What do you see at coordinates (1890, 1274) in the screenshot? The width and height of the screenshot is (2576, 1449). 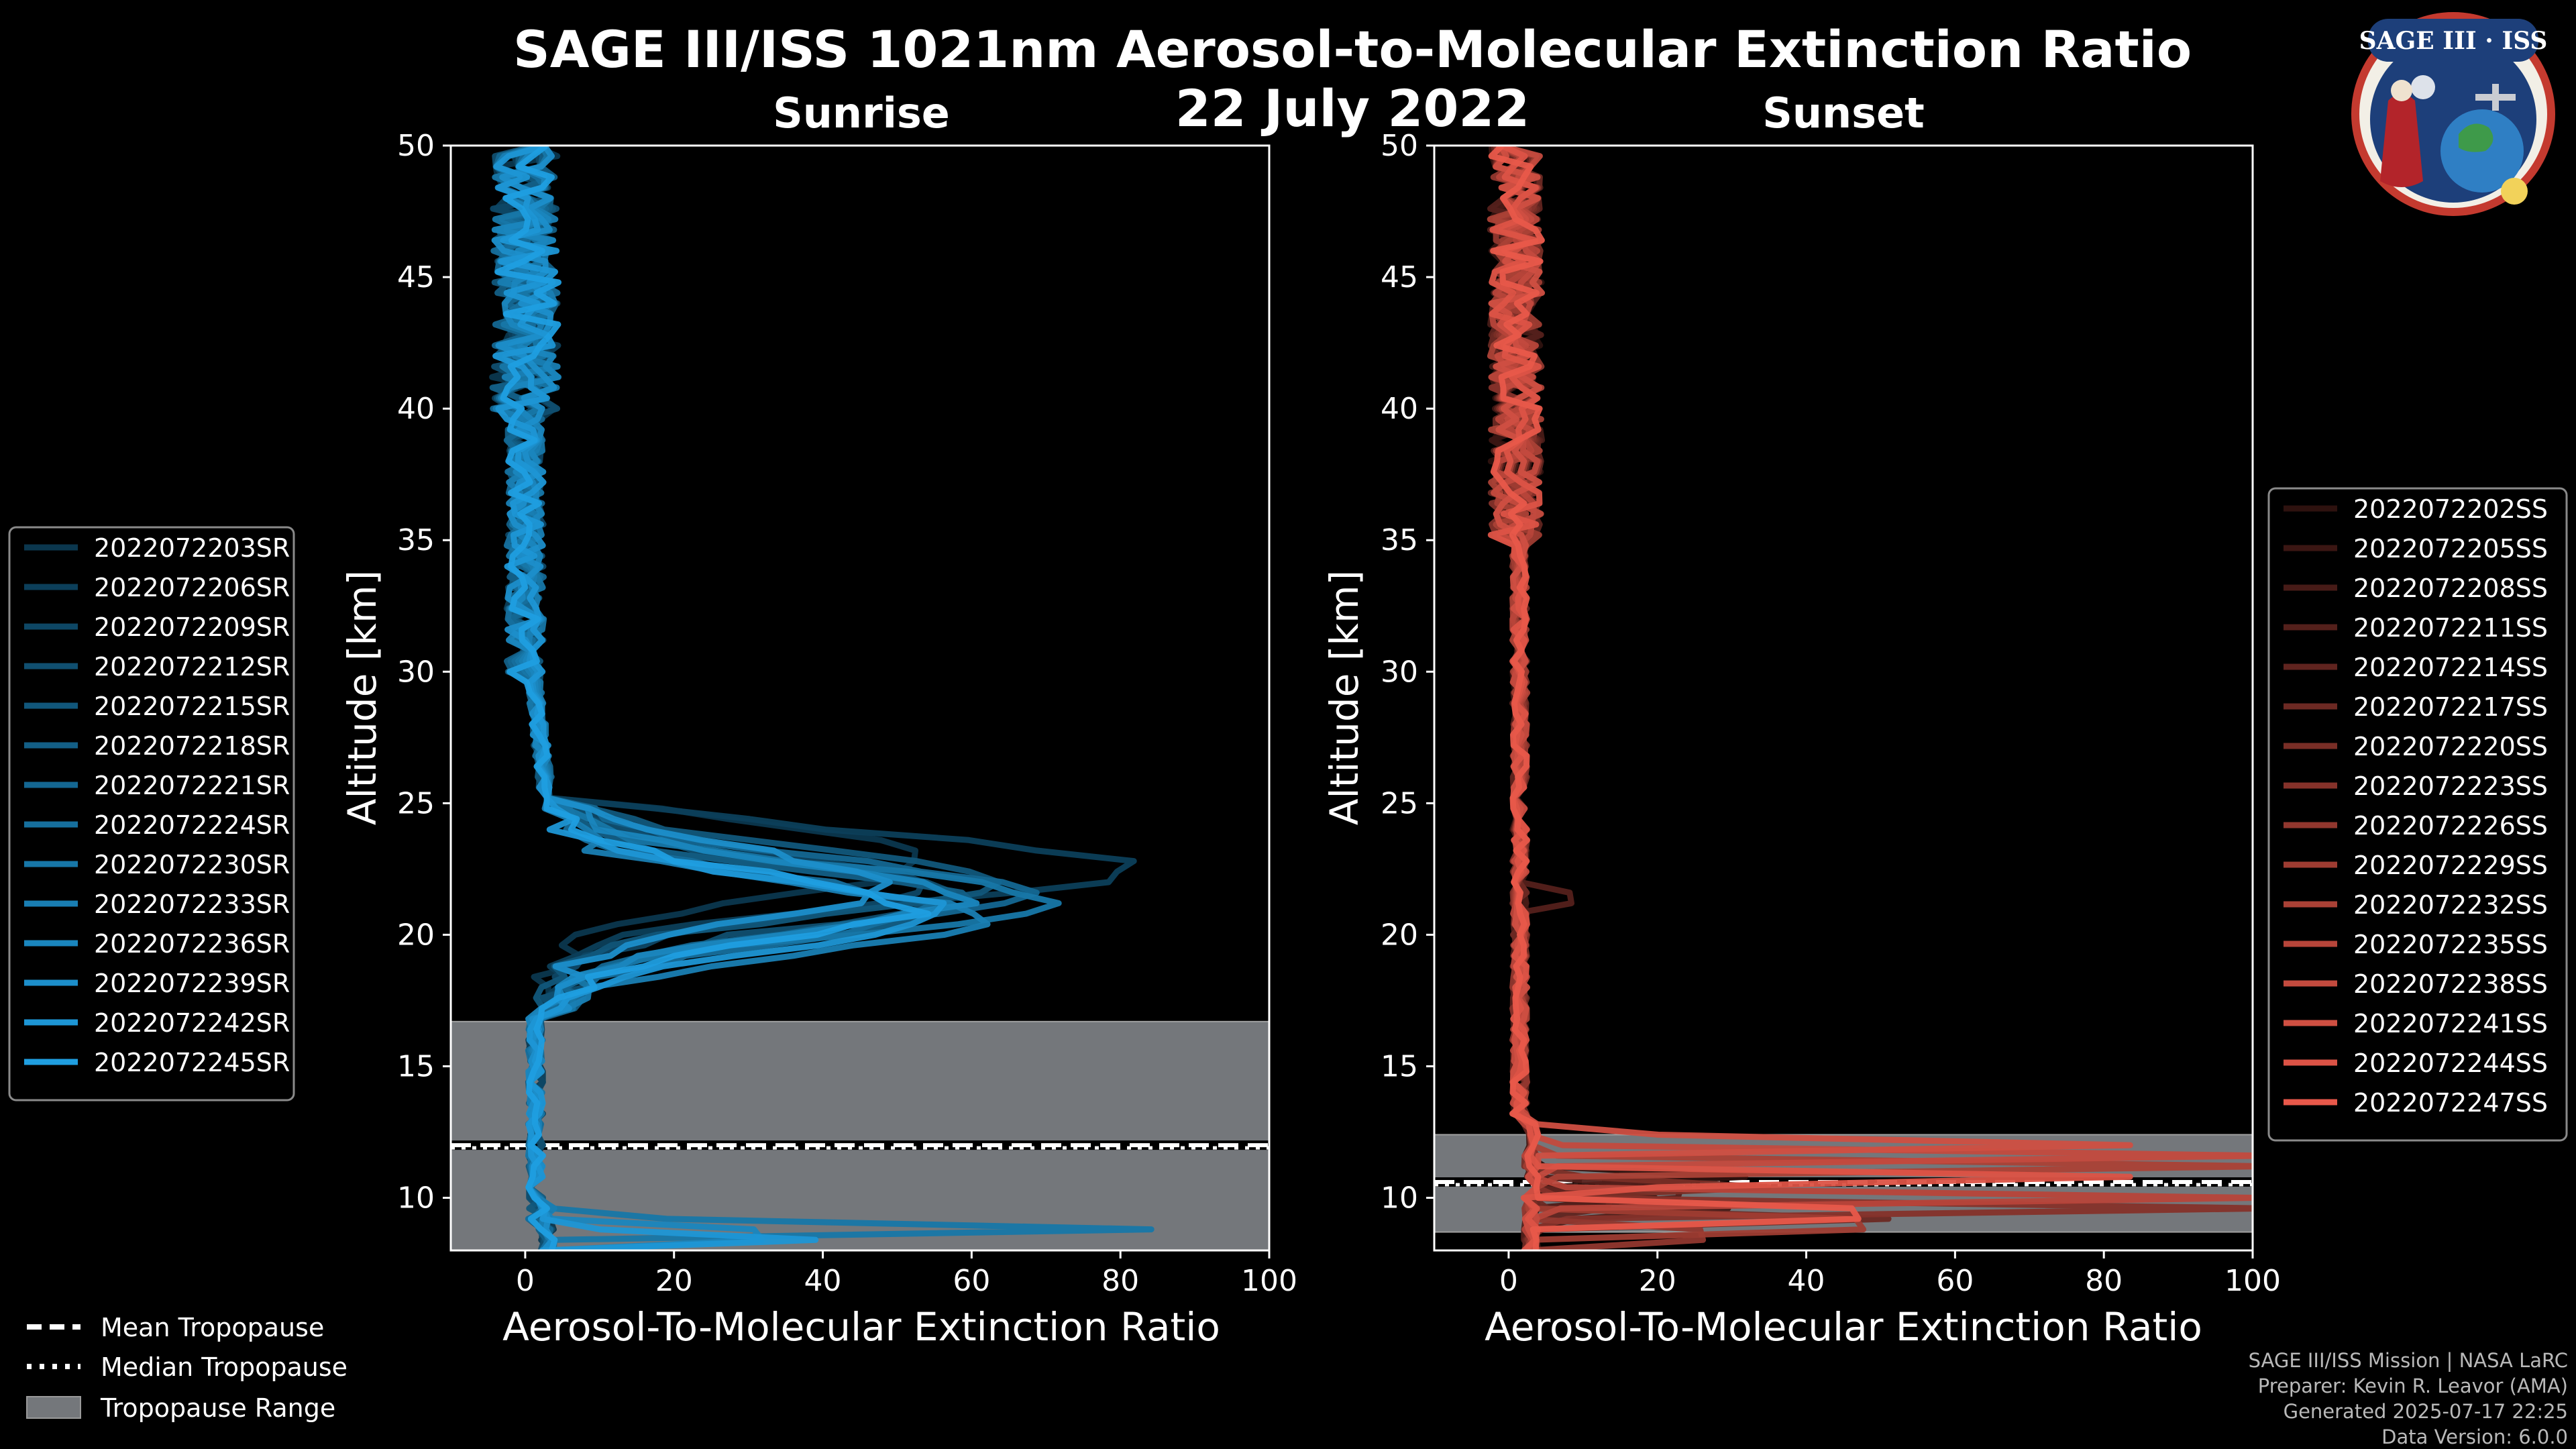 I see `sunset-x-ticks: 0 20 40 60 80 100` at bounding box center [1890, 1274].